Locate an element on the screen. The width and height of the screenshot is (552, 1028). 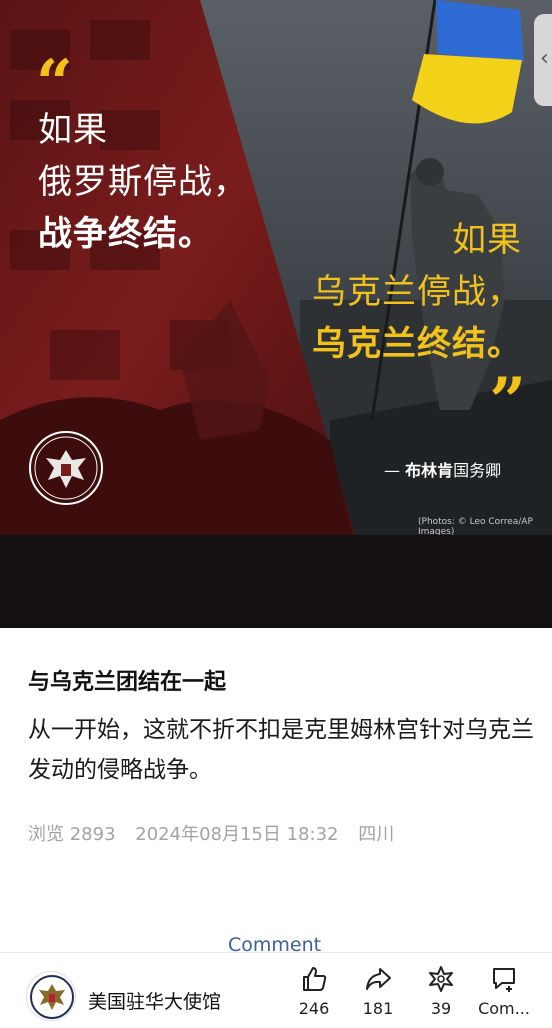
attribution-title: 国务卿 is located at coordinates (477, 470).